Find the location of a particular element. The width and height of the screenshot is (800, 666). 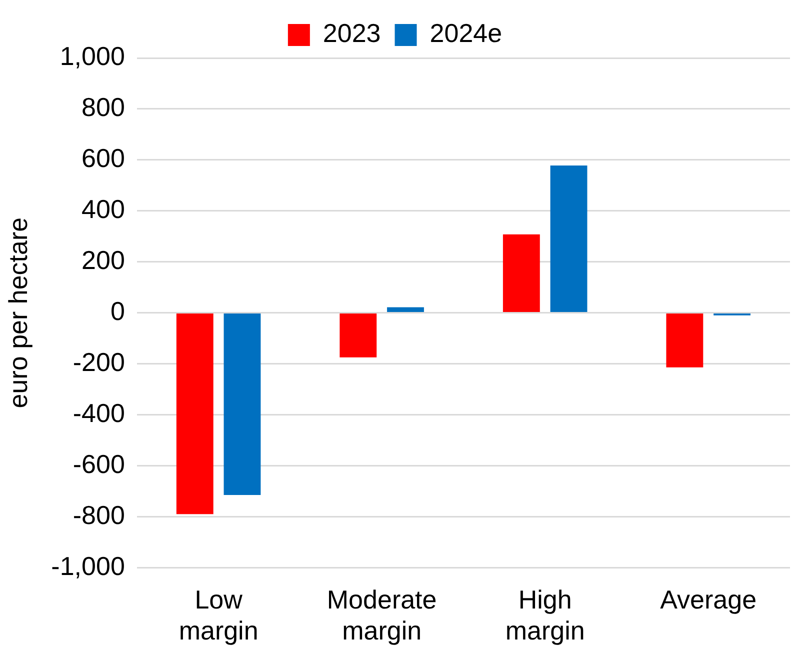

y-tick-label: 0 is located at coordinates (117, 311).